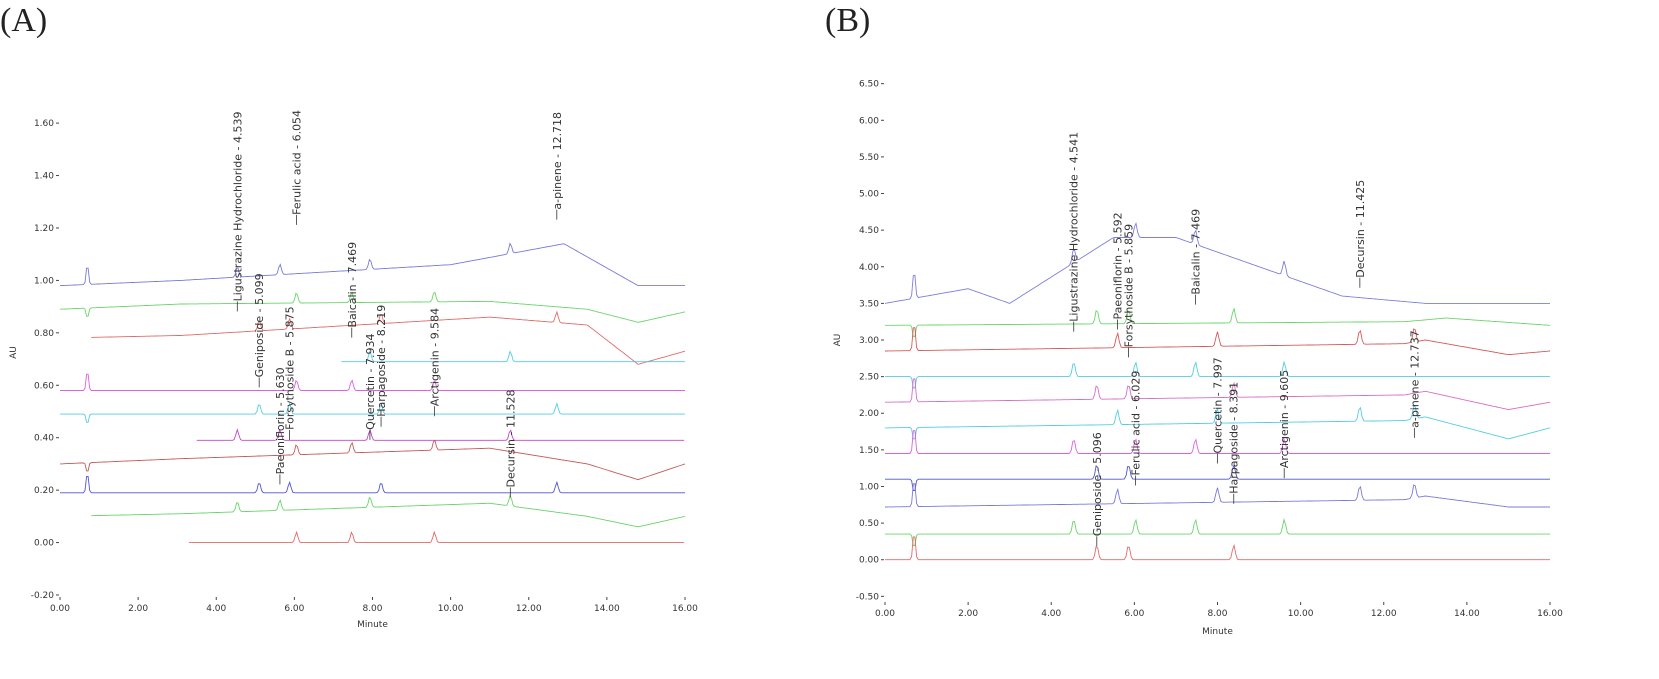 The width and height of the screenshot is (1659, 679). What do you see at coordinates (1117, 265) in the screenshot?
I see `peak-label: Paeoniflorin - 5.592` at bounding box center [1117, 265].